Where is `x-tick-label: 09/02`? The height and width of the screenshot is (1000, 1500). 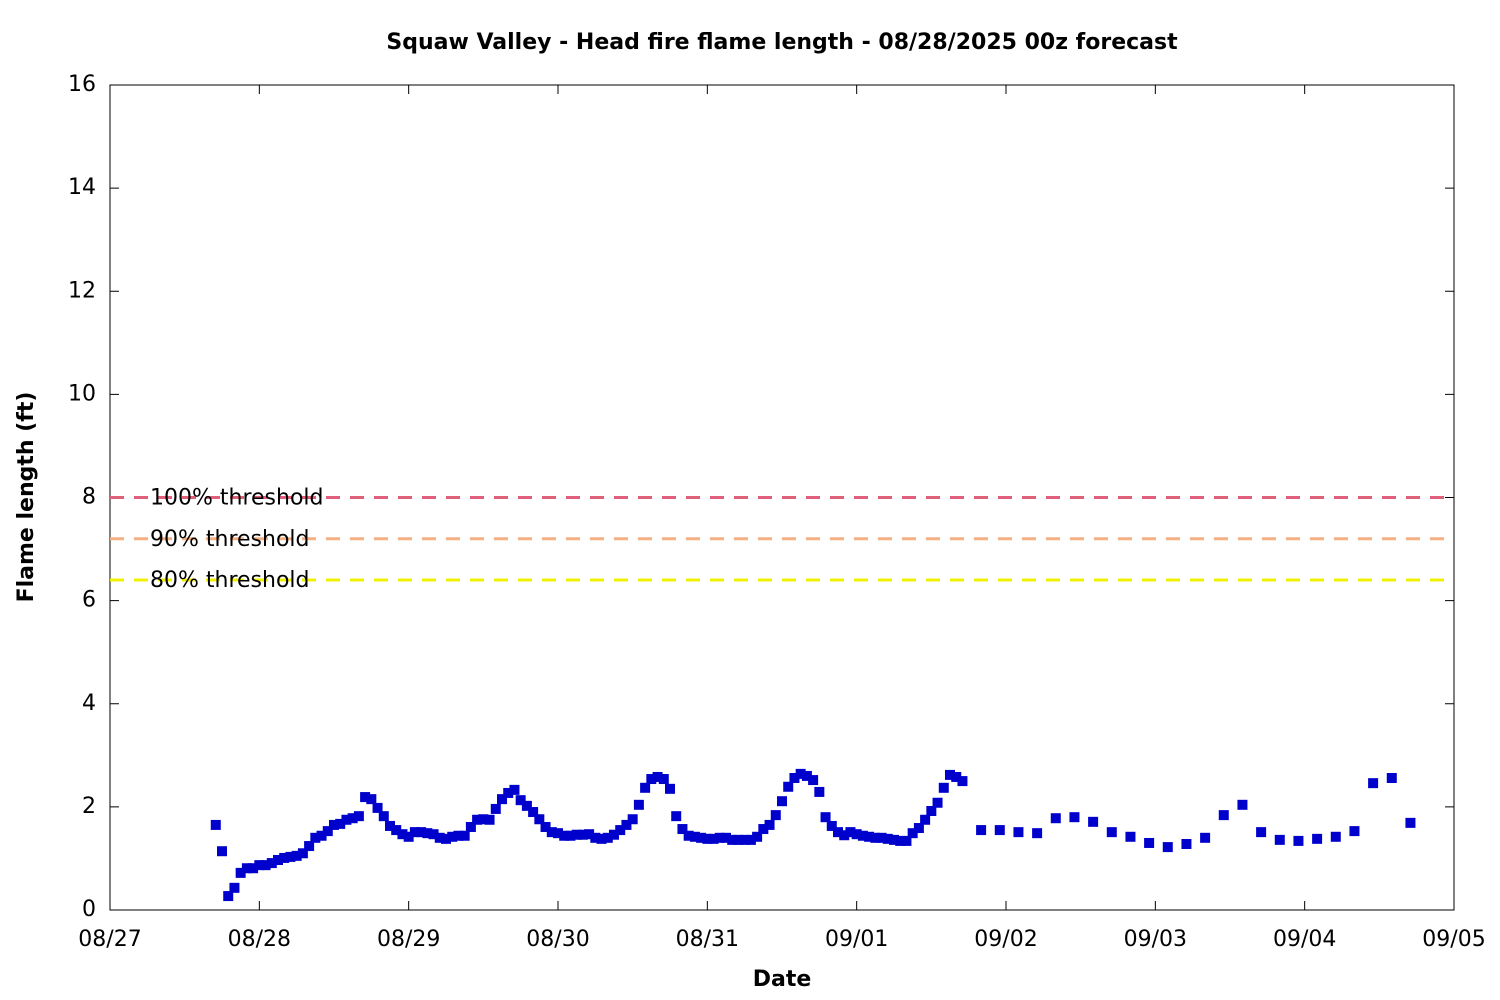
x-tick-label: 09/02 is located at coordinates (1005, 939).